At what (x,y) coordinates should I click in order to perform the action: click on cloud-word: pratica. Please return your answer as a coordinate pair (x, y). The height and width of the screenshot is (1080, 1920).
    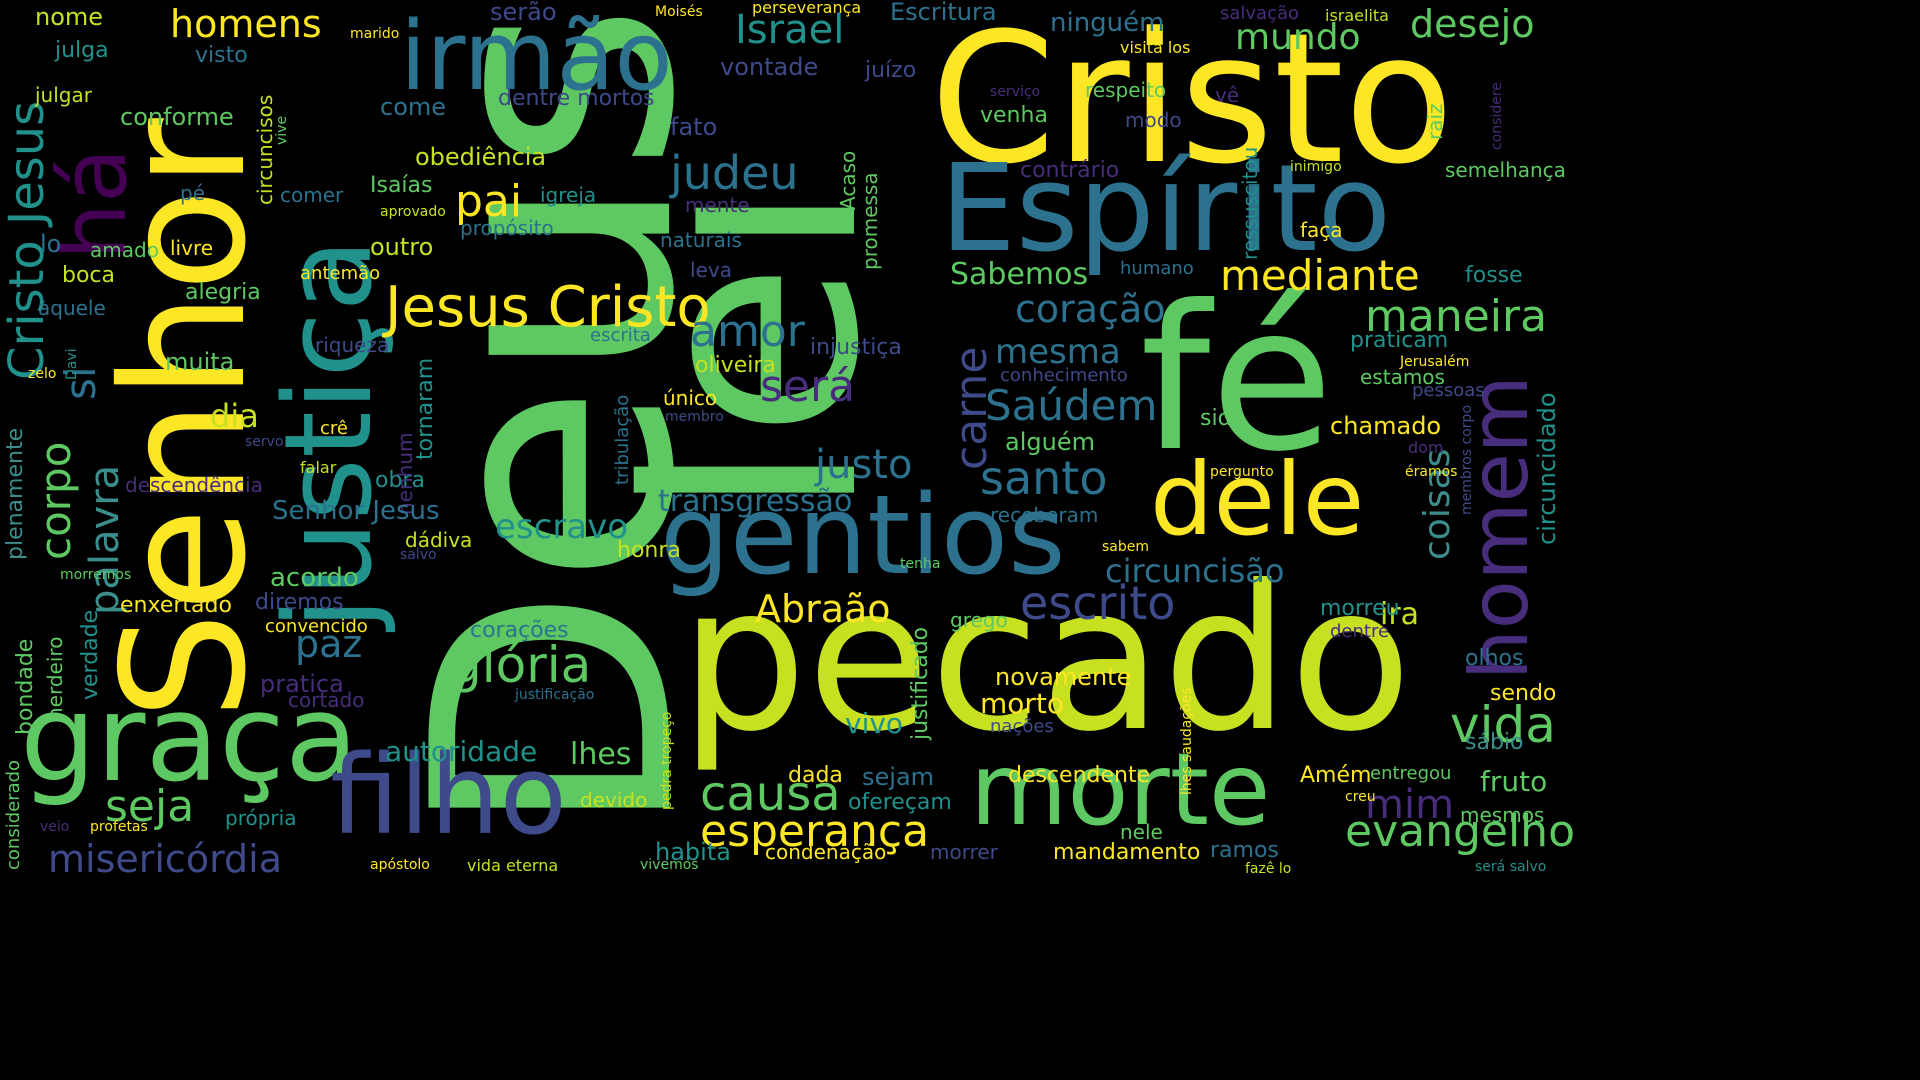
    Looking at the image, I should click on (302, 684).